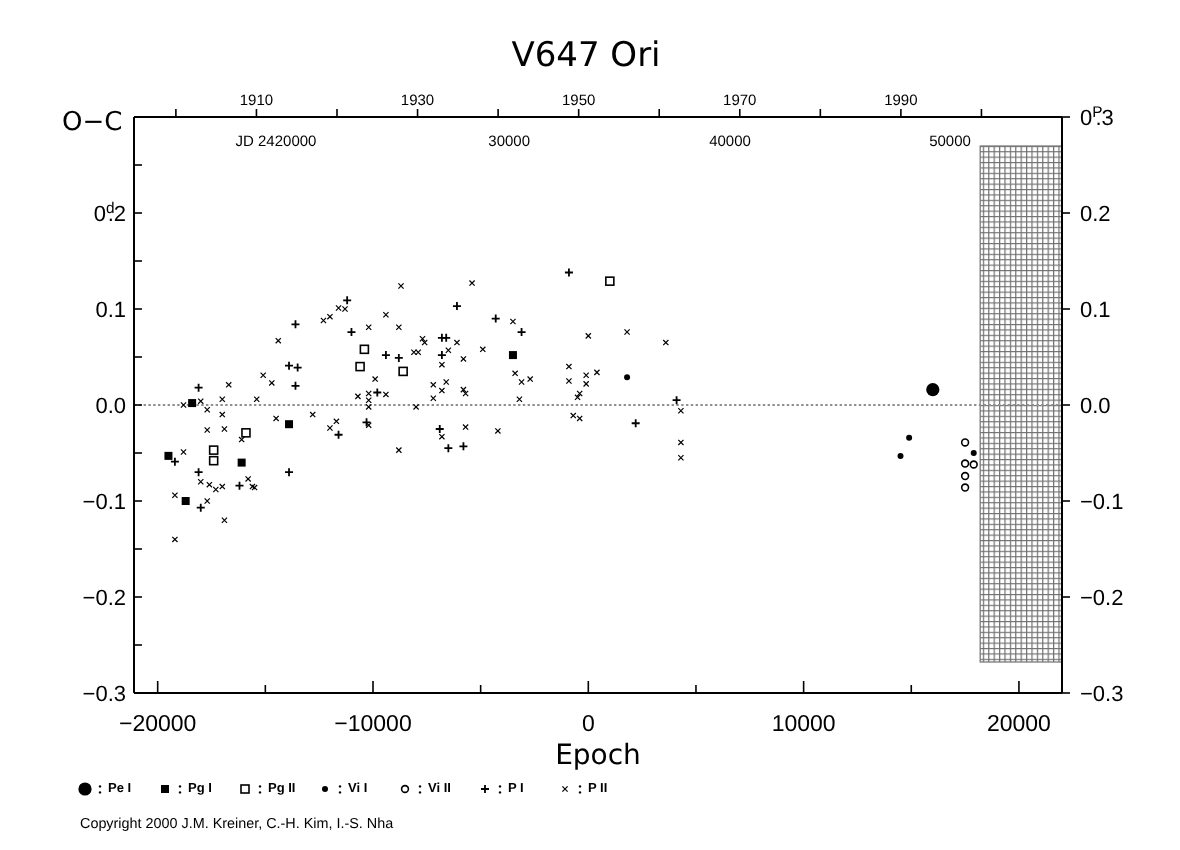 The image size is (1180, 850). I want to click on x-tick-label: −20000, so click(157, 725).